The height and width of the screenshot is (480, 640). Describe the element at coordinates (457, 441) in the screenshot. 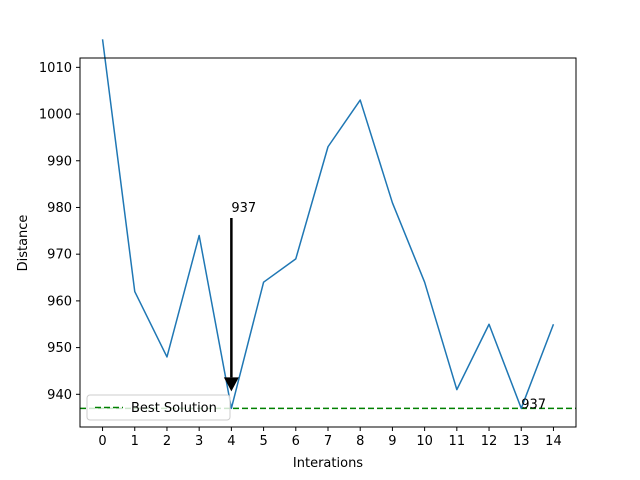

I see `x-tick-label: 11` at that location.